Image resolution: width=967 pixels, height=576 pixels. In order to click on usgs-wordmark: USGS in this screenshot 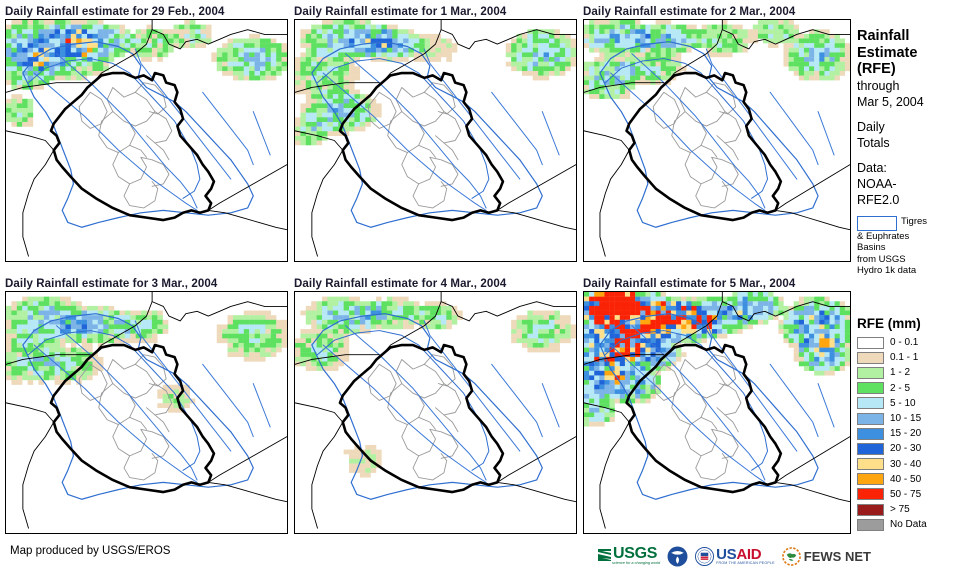, I will do `click(635, 554)`.